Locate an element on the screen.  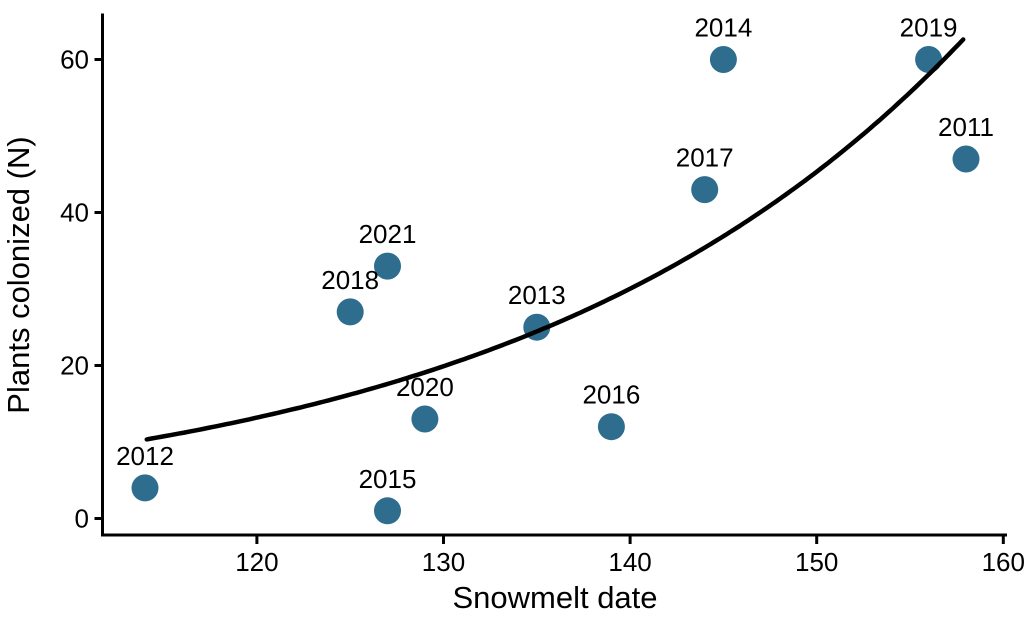
x-tick-label-130: 130 is located at coordinates (443, 562).